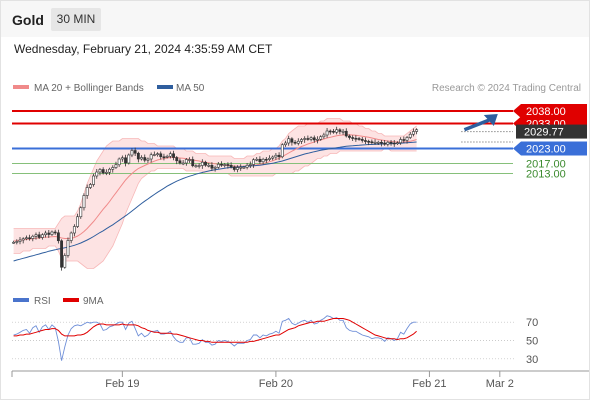 The image size is (590, 400). Describe the element at coordinates (42, 301) in the screenshot. I see `legend-label-rsi: RSI` at that location.